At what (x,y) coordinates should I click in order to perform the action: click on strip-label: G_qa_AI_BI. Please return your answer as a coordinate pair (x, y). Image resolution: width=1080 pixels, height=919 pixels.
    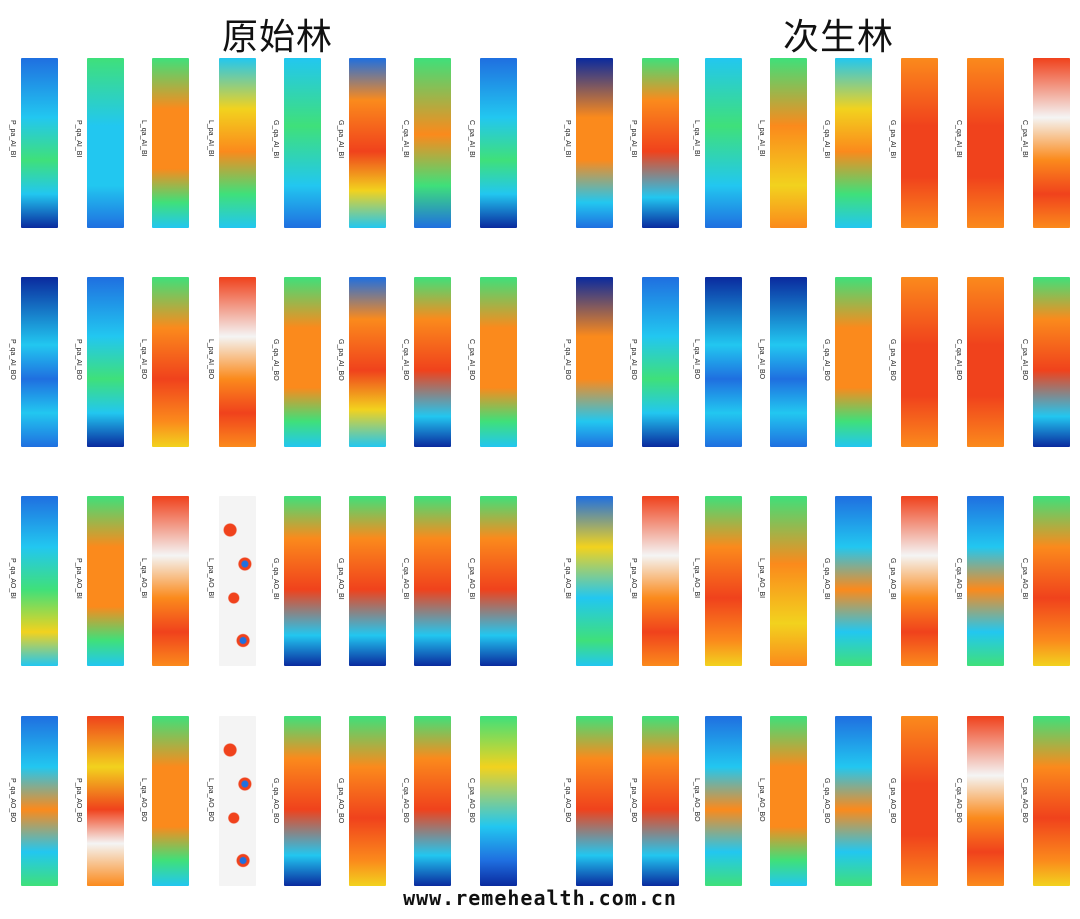
    Looking at the image, I should click on (826, 139).